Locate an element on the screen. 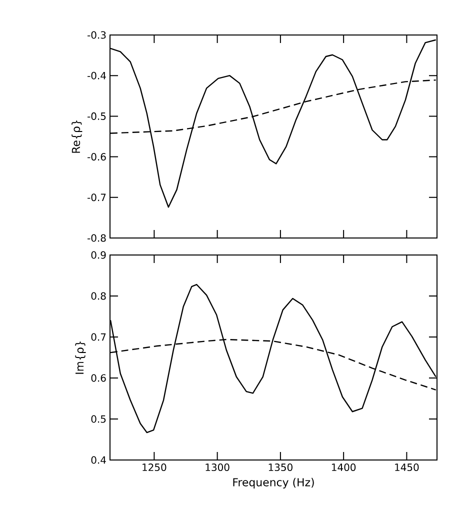 The image size is (454, 511). x-tick-label: 1350 is located at coordinates (280, 468).